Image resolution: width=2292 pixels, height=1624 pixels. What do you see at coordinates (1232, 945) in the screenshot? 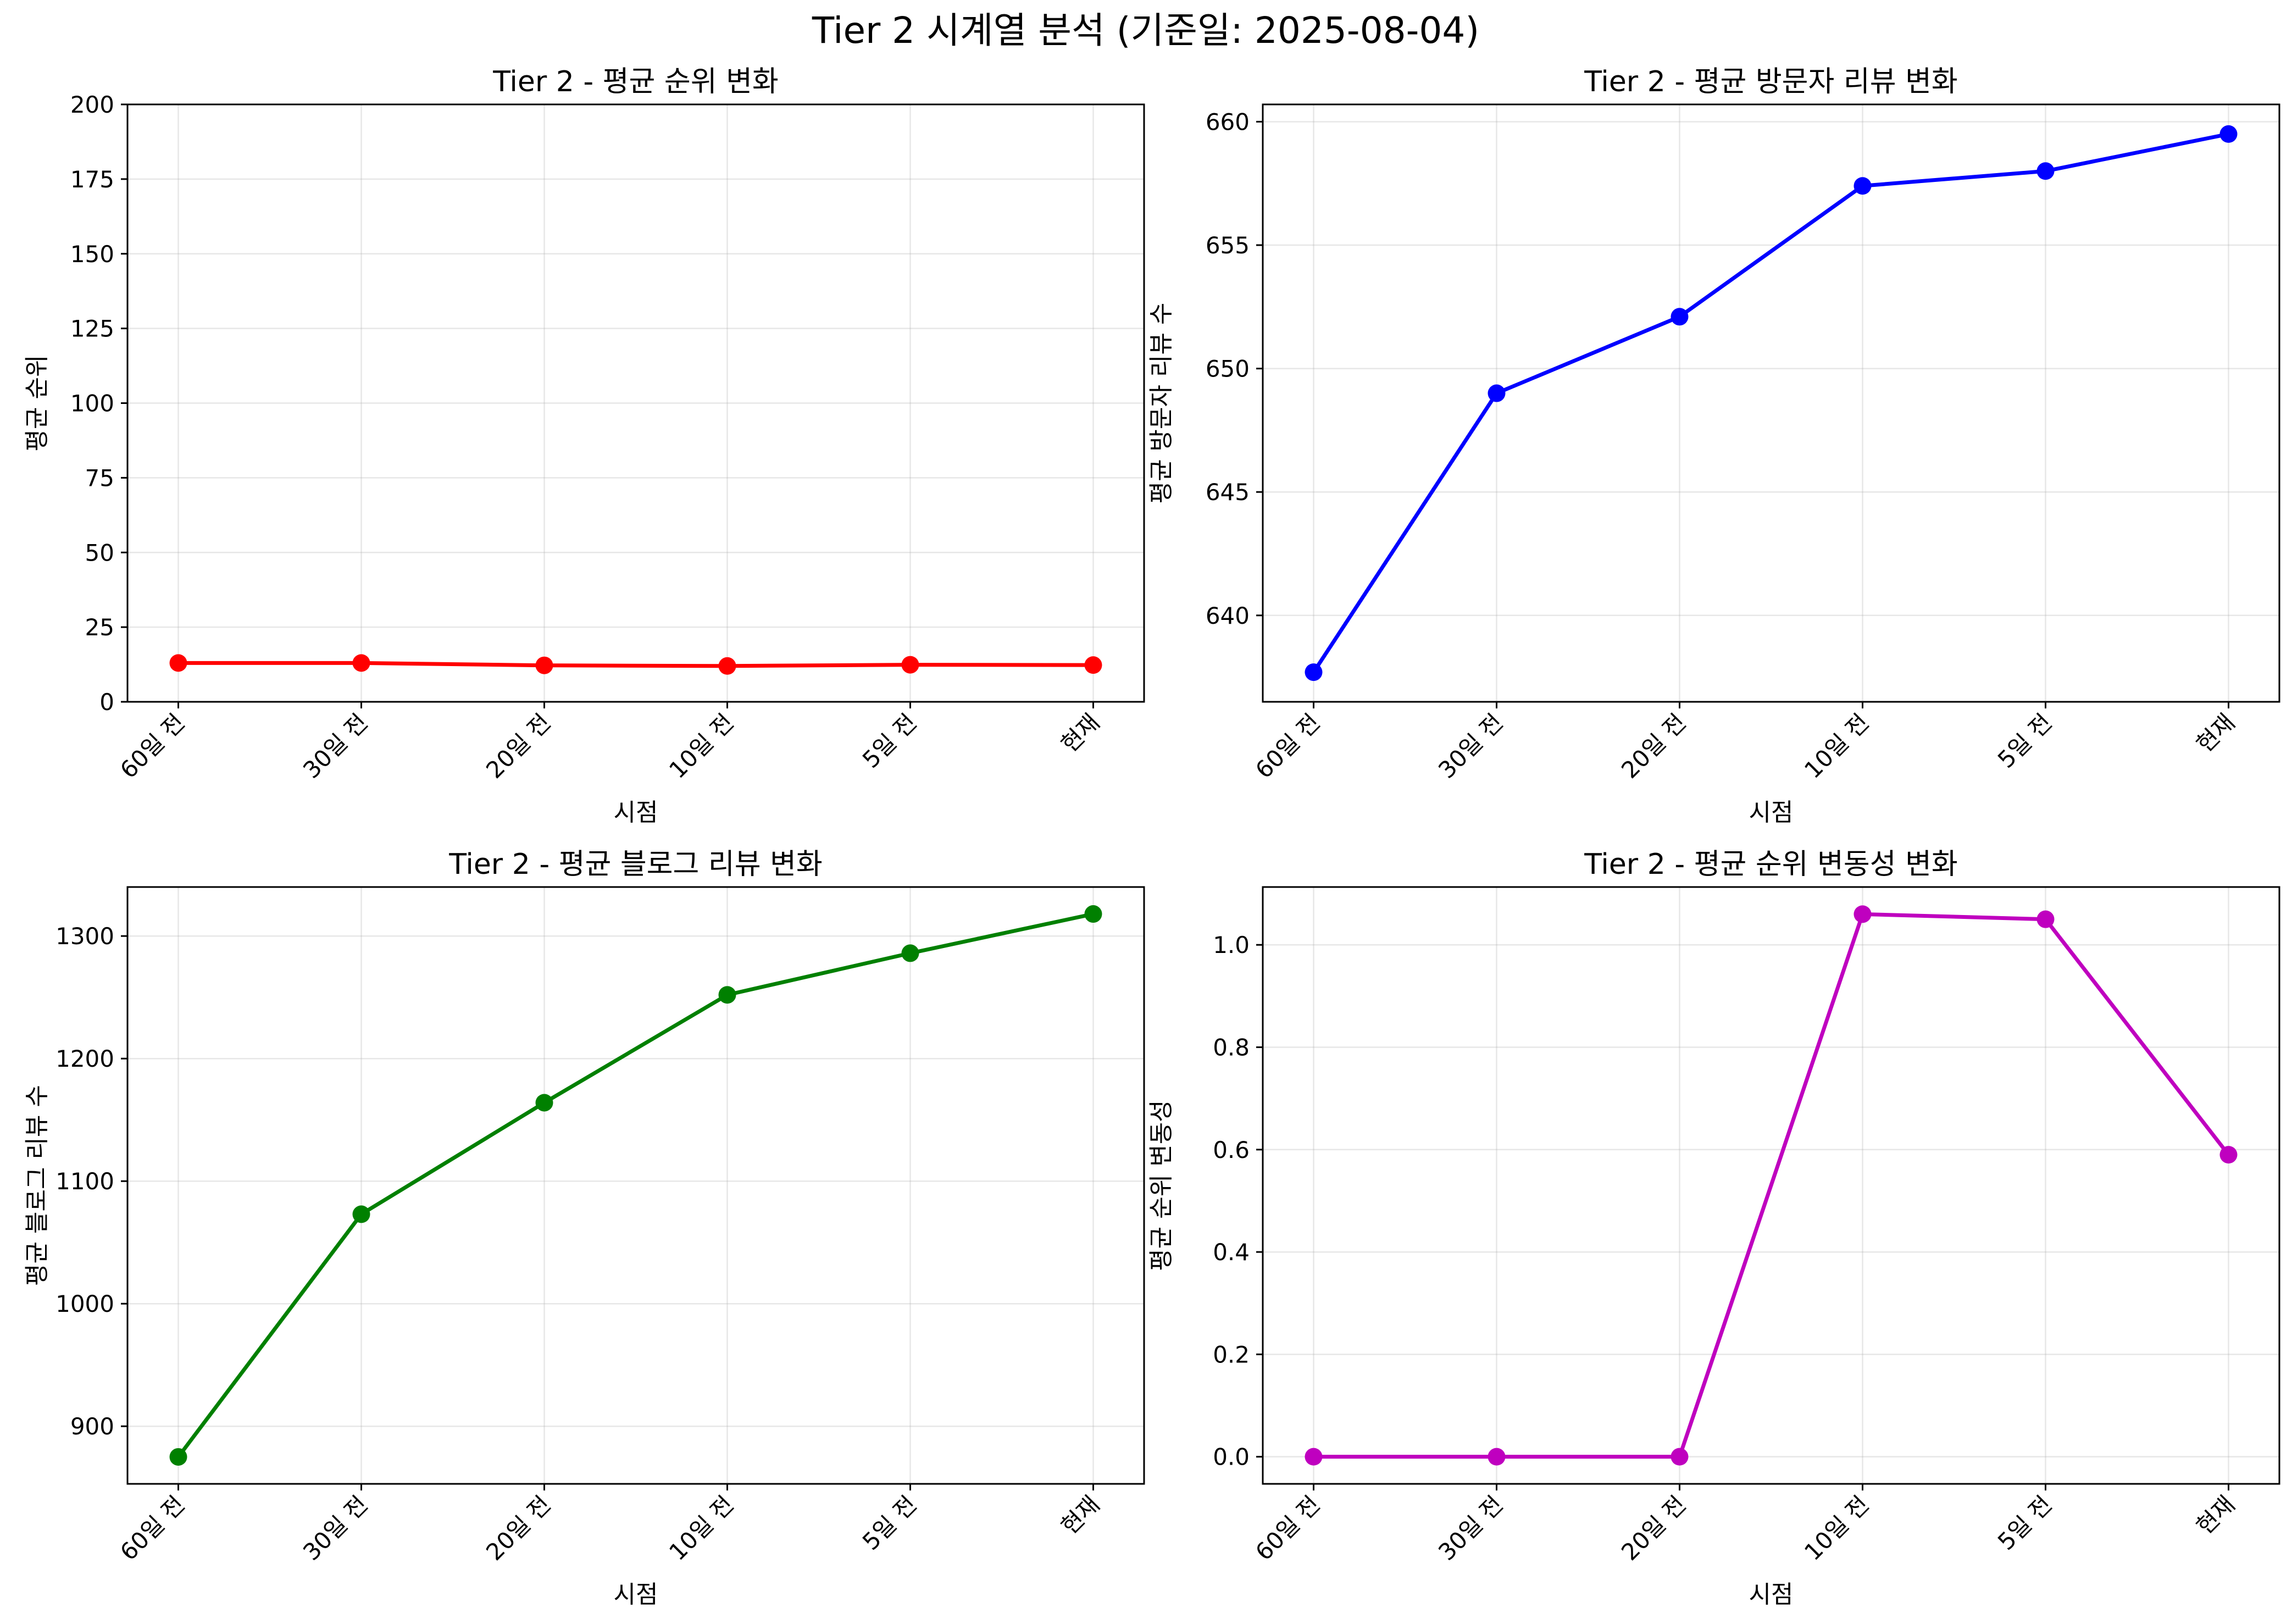
I see `y-tick-label: 1.0` at bounding box center [1232, 945].